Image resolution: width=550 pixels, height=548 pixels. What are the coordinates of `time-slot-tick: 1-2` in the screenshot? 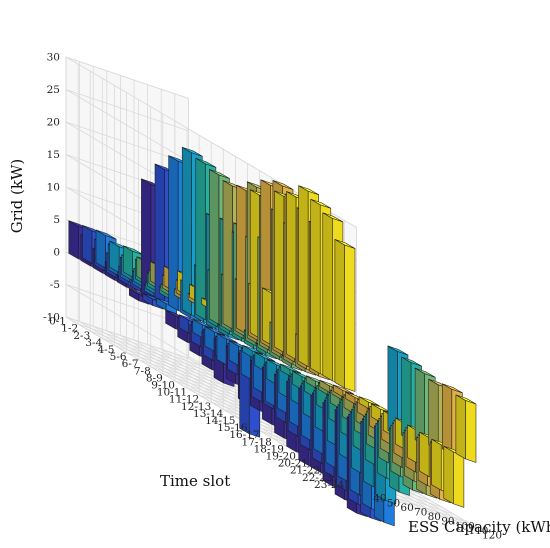 It's located at (69, 329).